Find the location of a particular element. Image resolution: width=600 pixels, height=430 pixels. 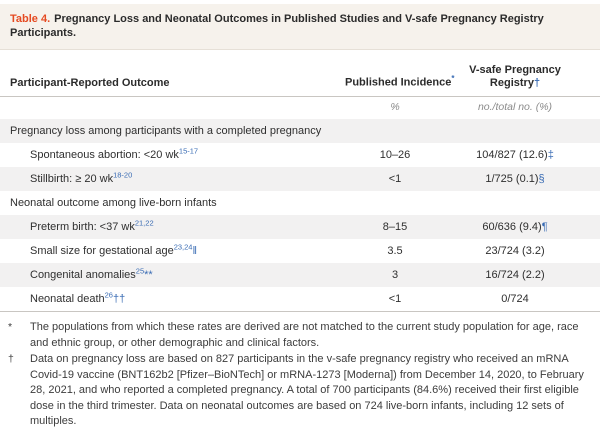

reference-link: 23,24 is located at coordinates (183, 247).